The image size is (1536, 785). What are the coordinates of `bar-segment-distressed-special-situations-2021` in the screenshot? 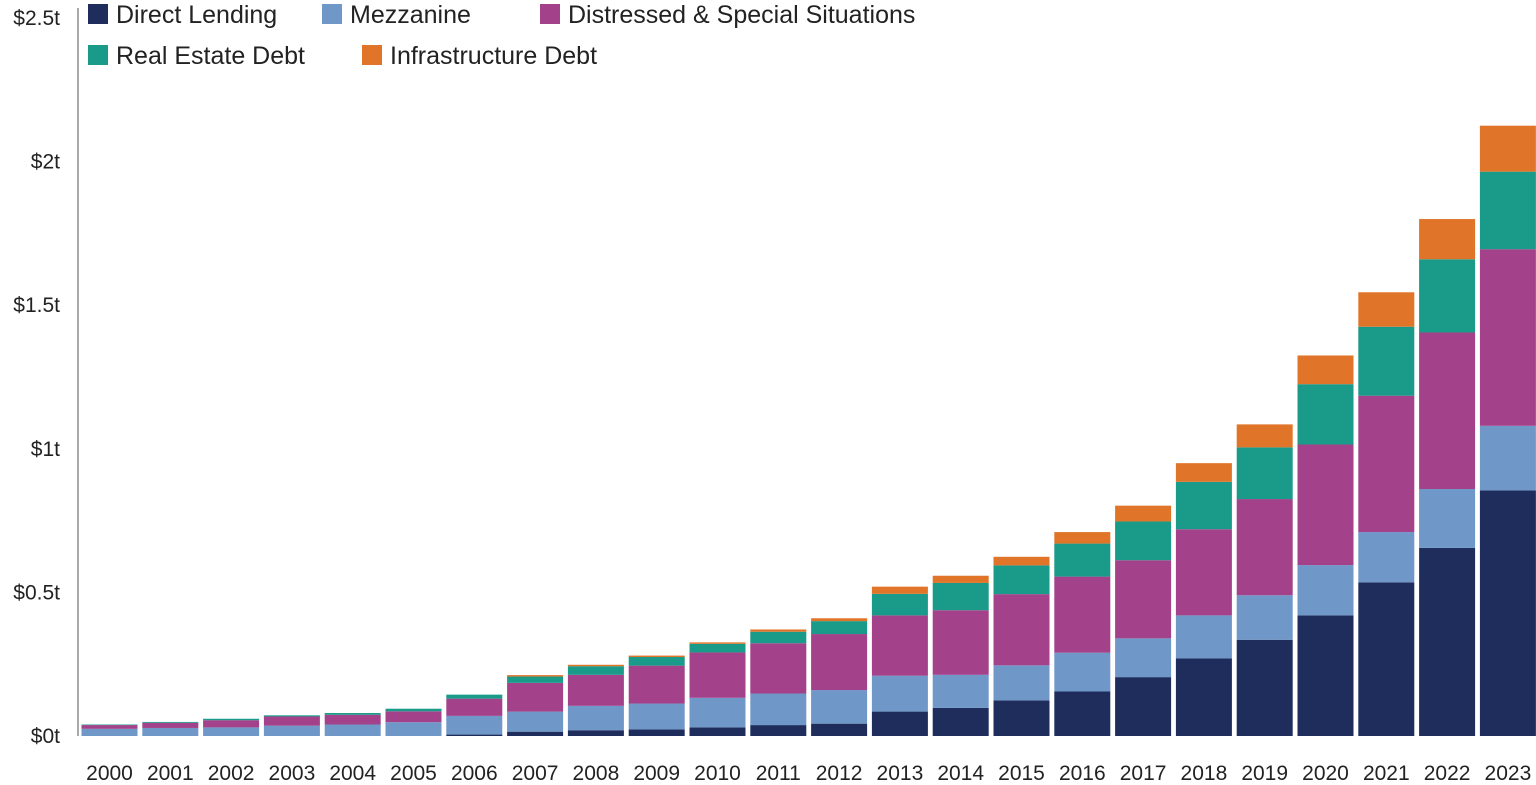 It's located at (1386, 464).